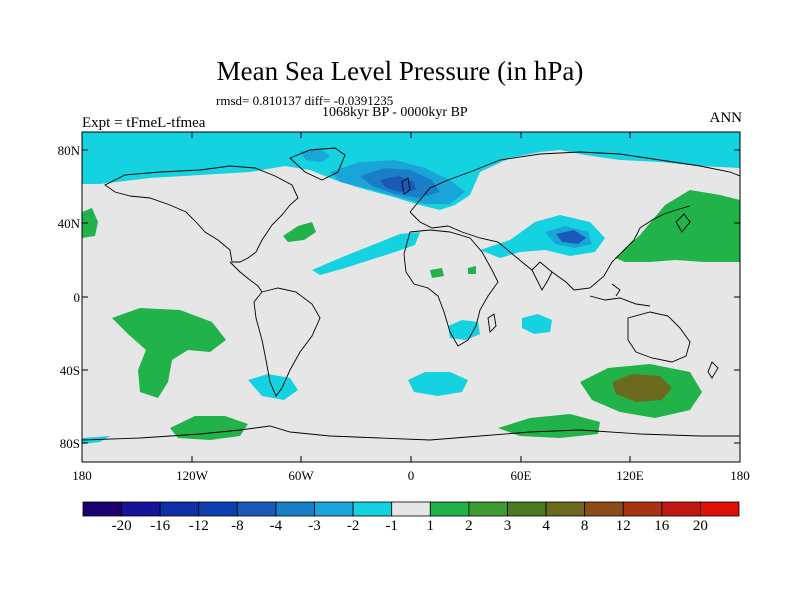 This screenshot has width=800, height=600. I want to click on north-pacific-high, so click(677, 226).